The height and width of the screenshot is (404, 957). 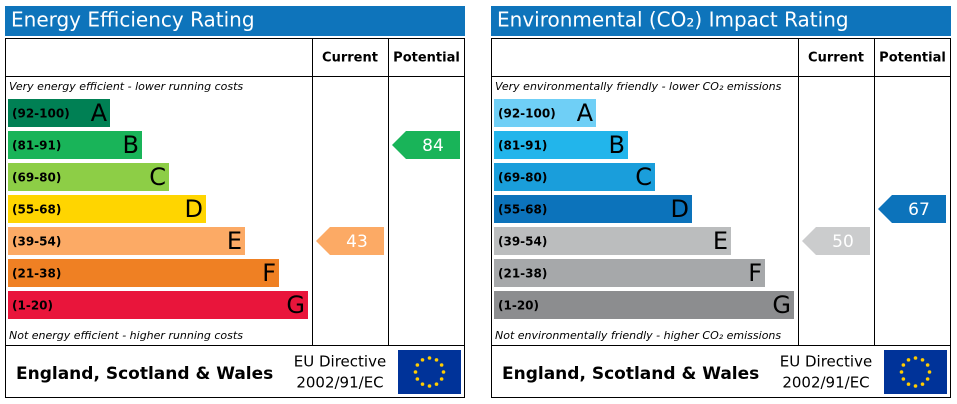 What do you see at coordinates (357, 242) in the screenshot?
I see `current-value: 43` at bounding box center [357, 242].